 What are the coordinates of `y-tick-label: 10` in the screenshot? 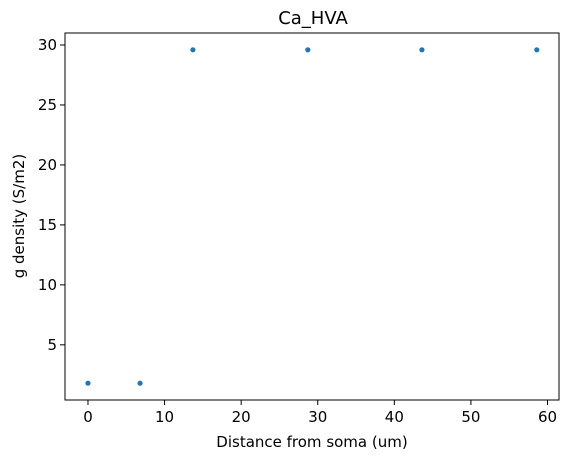 It's located at (47, 285).